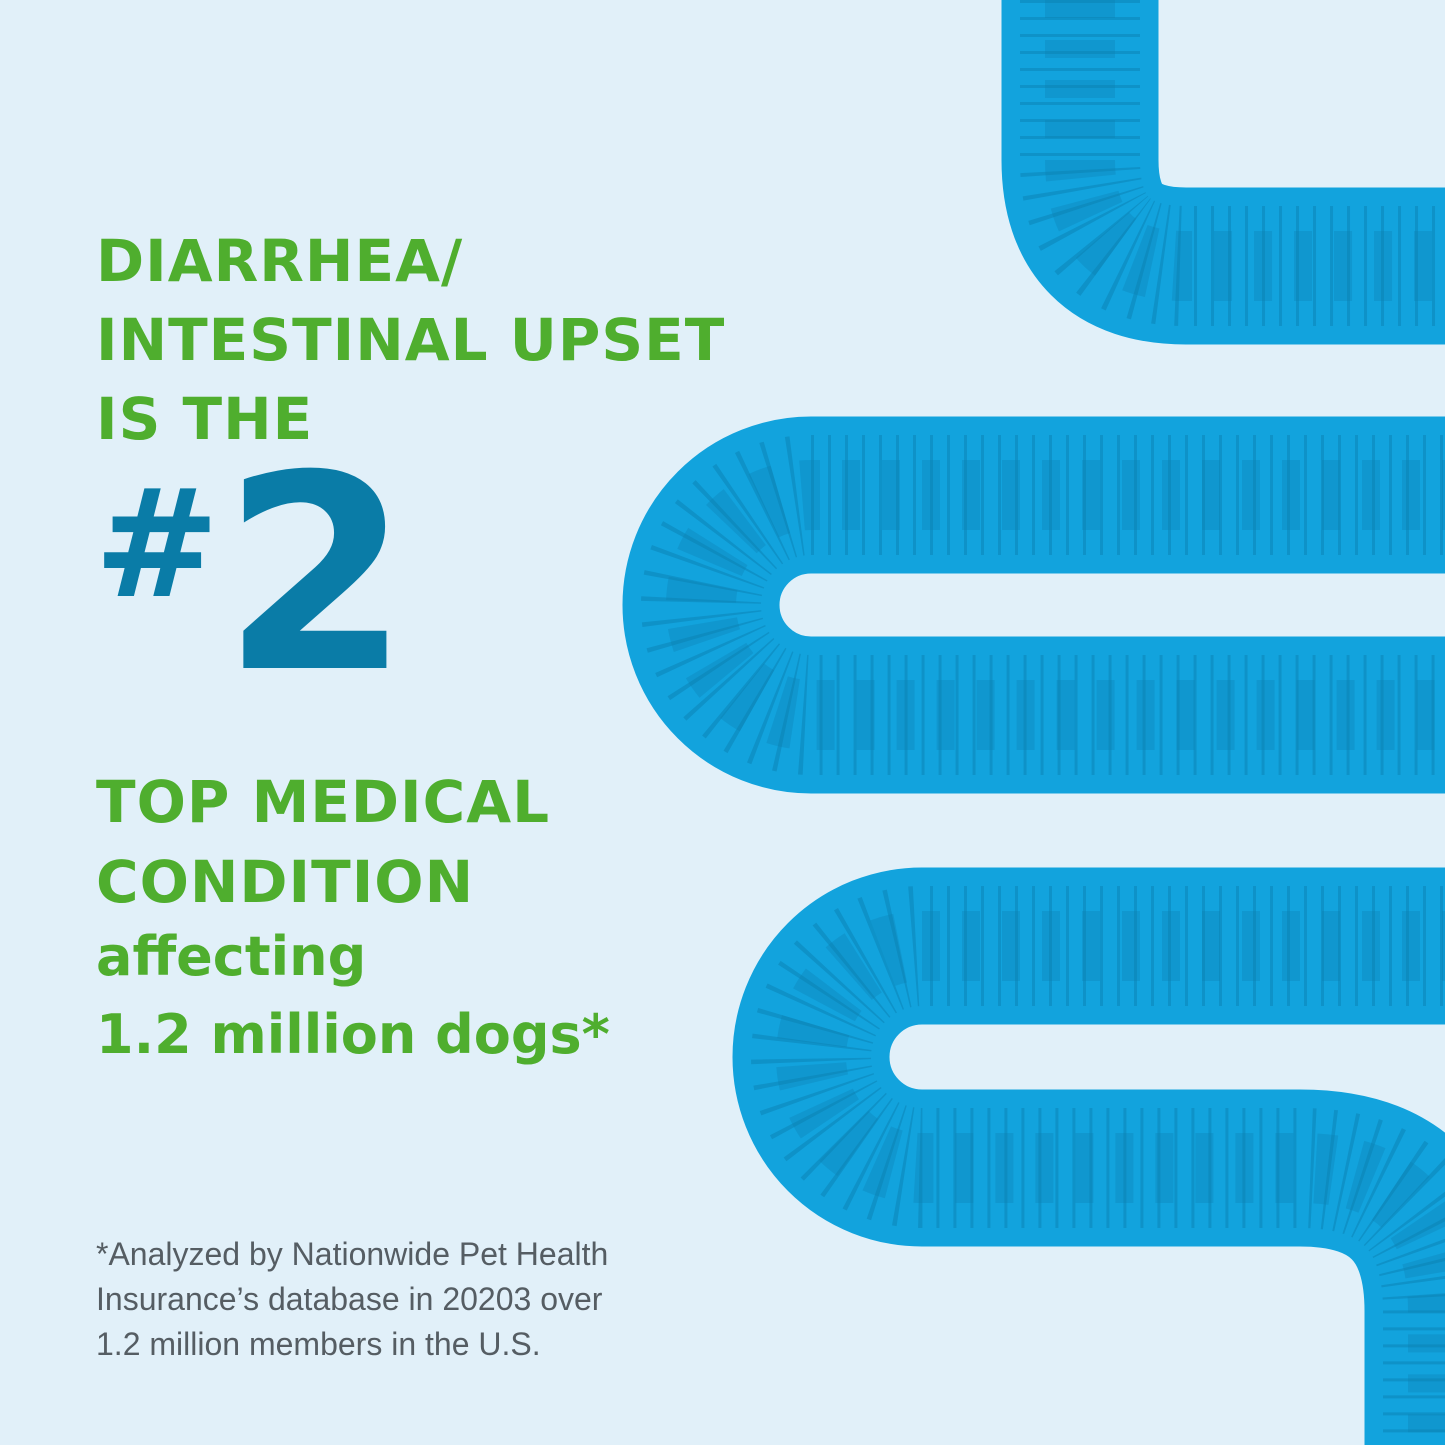  I want to click on footnote-line: 1.2 million members in the U.S., so click(318, 1344).